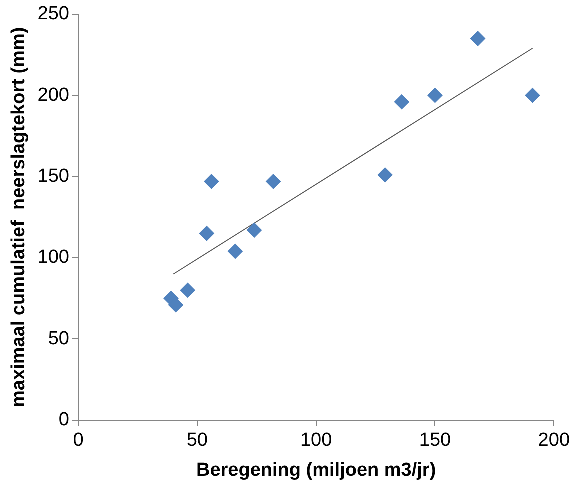  What do you see at coordinates (197, 441) in the screenshot?
I see `x-tick-label: 50` at bounding box center [197, 441].